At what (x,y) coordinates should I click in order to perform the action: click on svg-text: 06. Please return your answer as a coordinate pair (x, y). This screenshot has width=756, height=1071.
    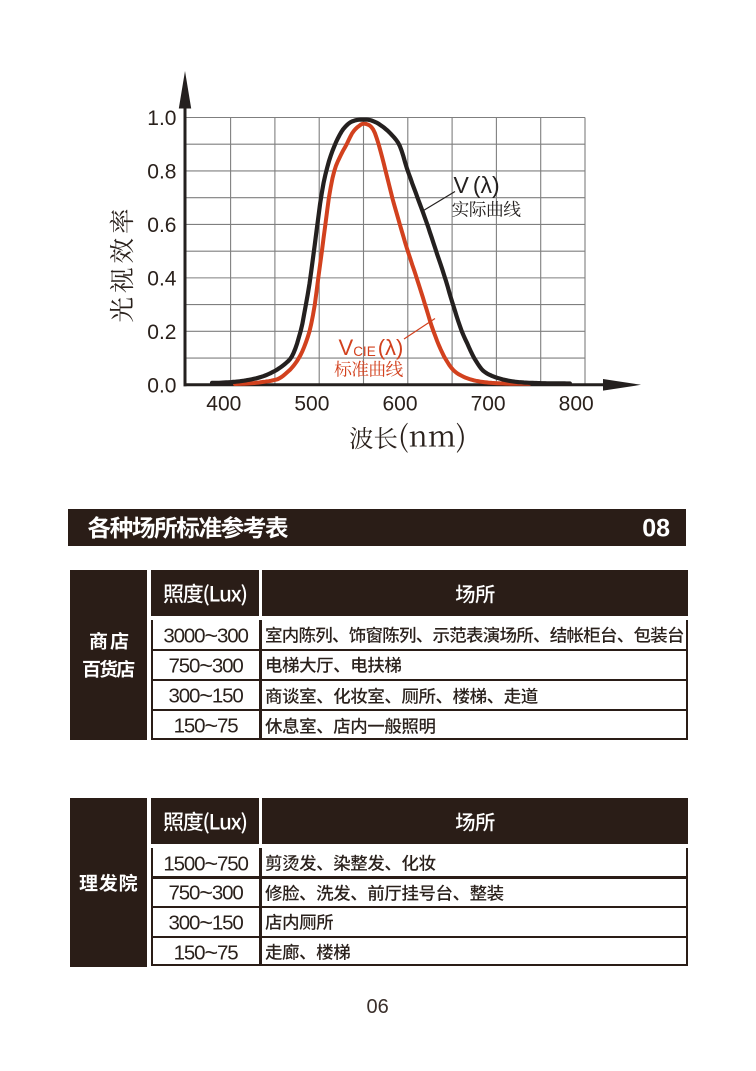
    Looking at the image, I should click on (377, 1007).